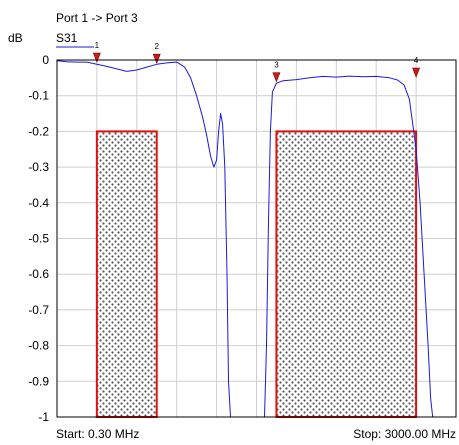 This screenshot has height=445, width=459. What do you see at coordinates (97, 18) in the screenshot?
I see `chart-title: Port 1 -> Port 3` at bounding box center [97, 18].